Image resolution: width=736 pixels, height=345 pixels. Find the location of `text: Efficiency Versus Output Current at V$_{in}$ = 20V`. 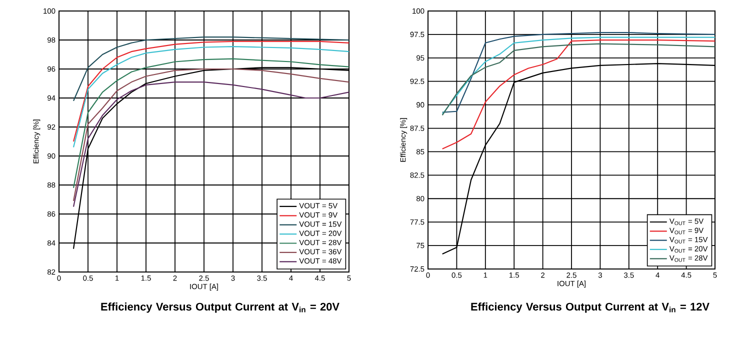

text: Efficiency Versus Output Current at V$_{in}$ = 20V is located at coordinates (220, 307).